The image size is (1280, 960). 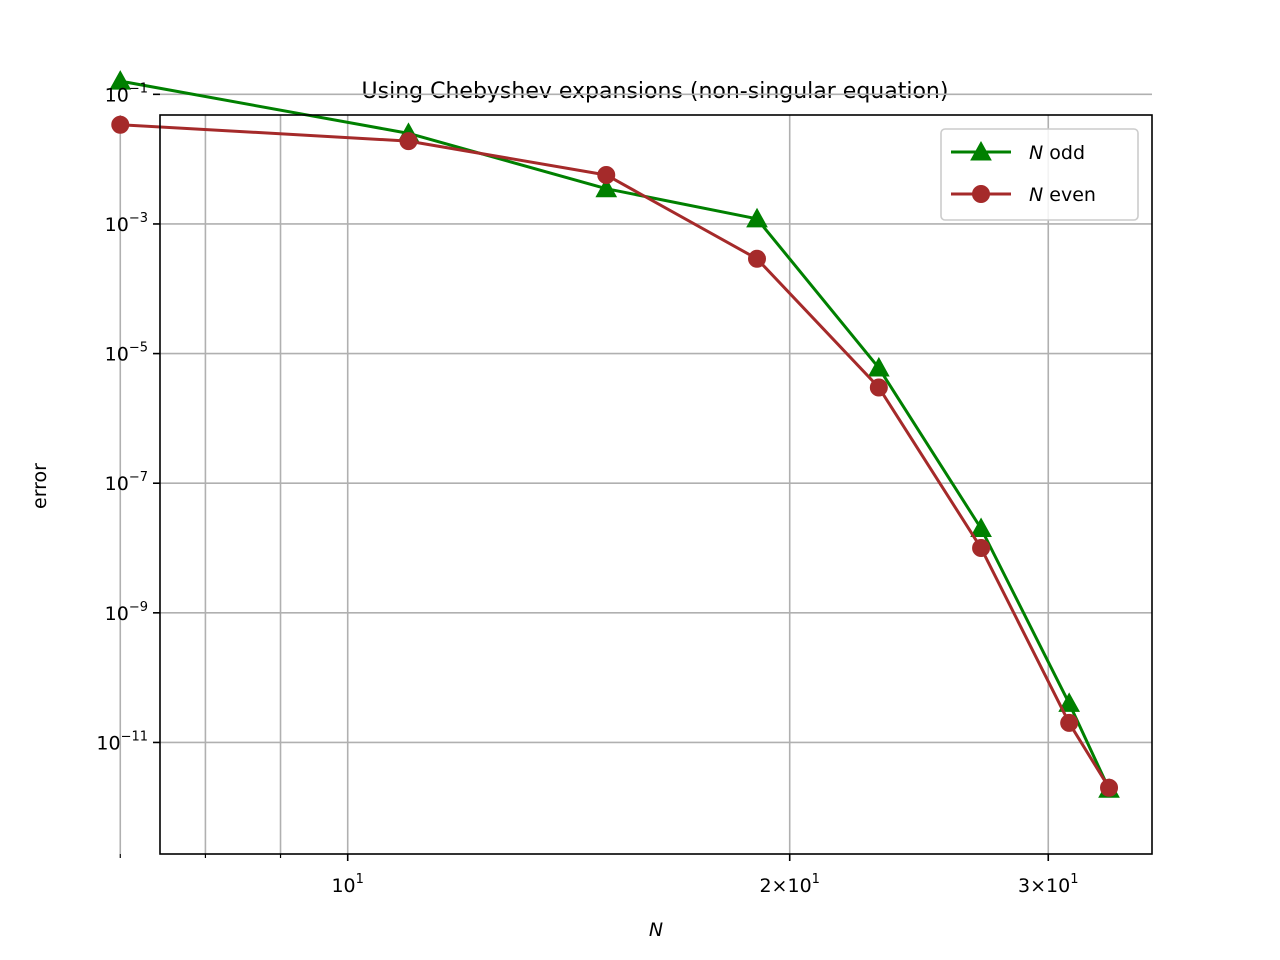 What do you see at coordinates (126, 482) in the screenshot?
I see `y-tick-label: 10⁻⁷` at bounding box center [126, 482].